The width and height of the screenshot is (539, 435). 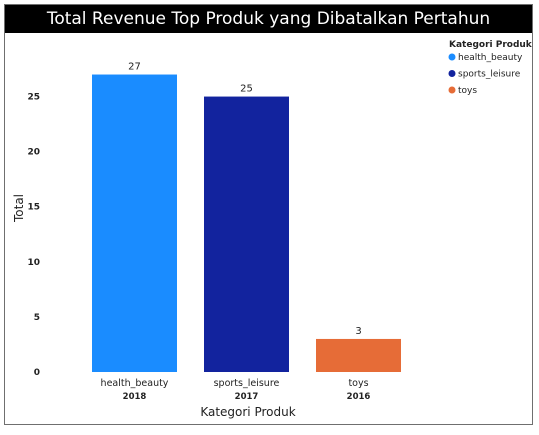 I want to click on x-axis-title: Kategori Produk, so click(x=247, y=412).